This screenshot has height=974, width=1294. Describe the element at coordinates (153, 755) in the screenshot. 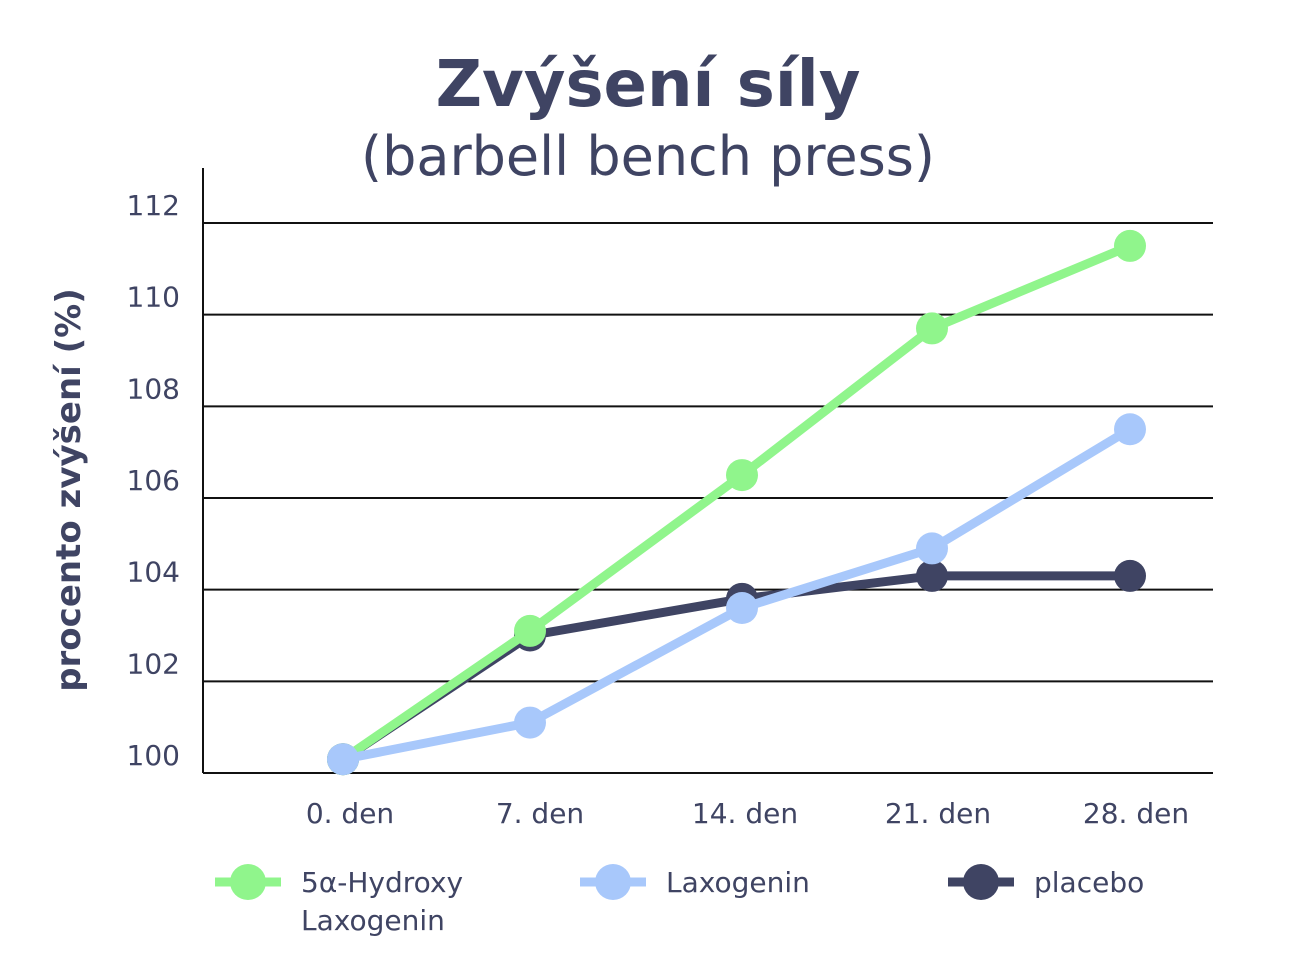

I see `y-tick-100: 100` at that location.